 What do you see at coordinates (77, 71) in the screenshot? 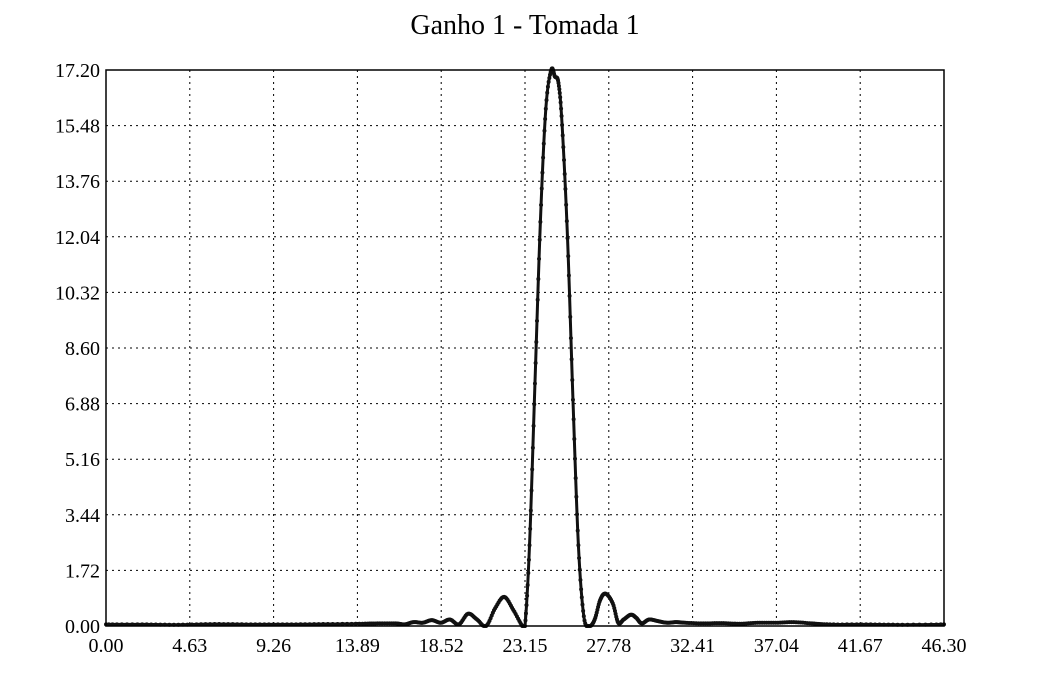
I see `y-tick-label: 17.20` at bounding box center [77, 71].